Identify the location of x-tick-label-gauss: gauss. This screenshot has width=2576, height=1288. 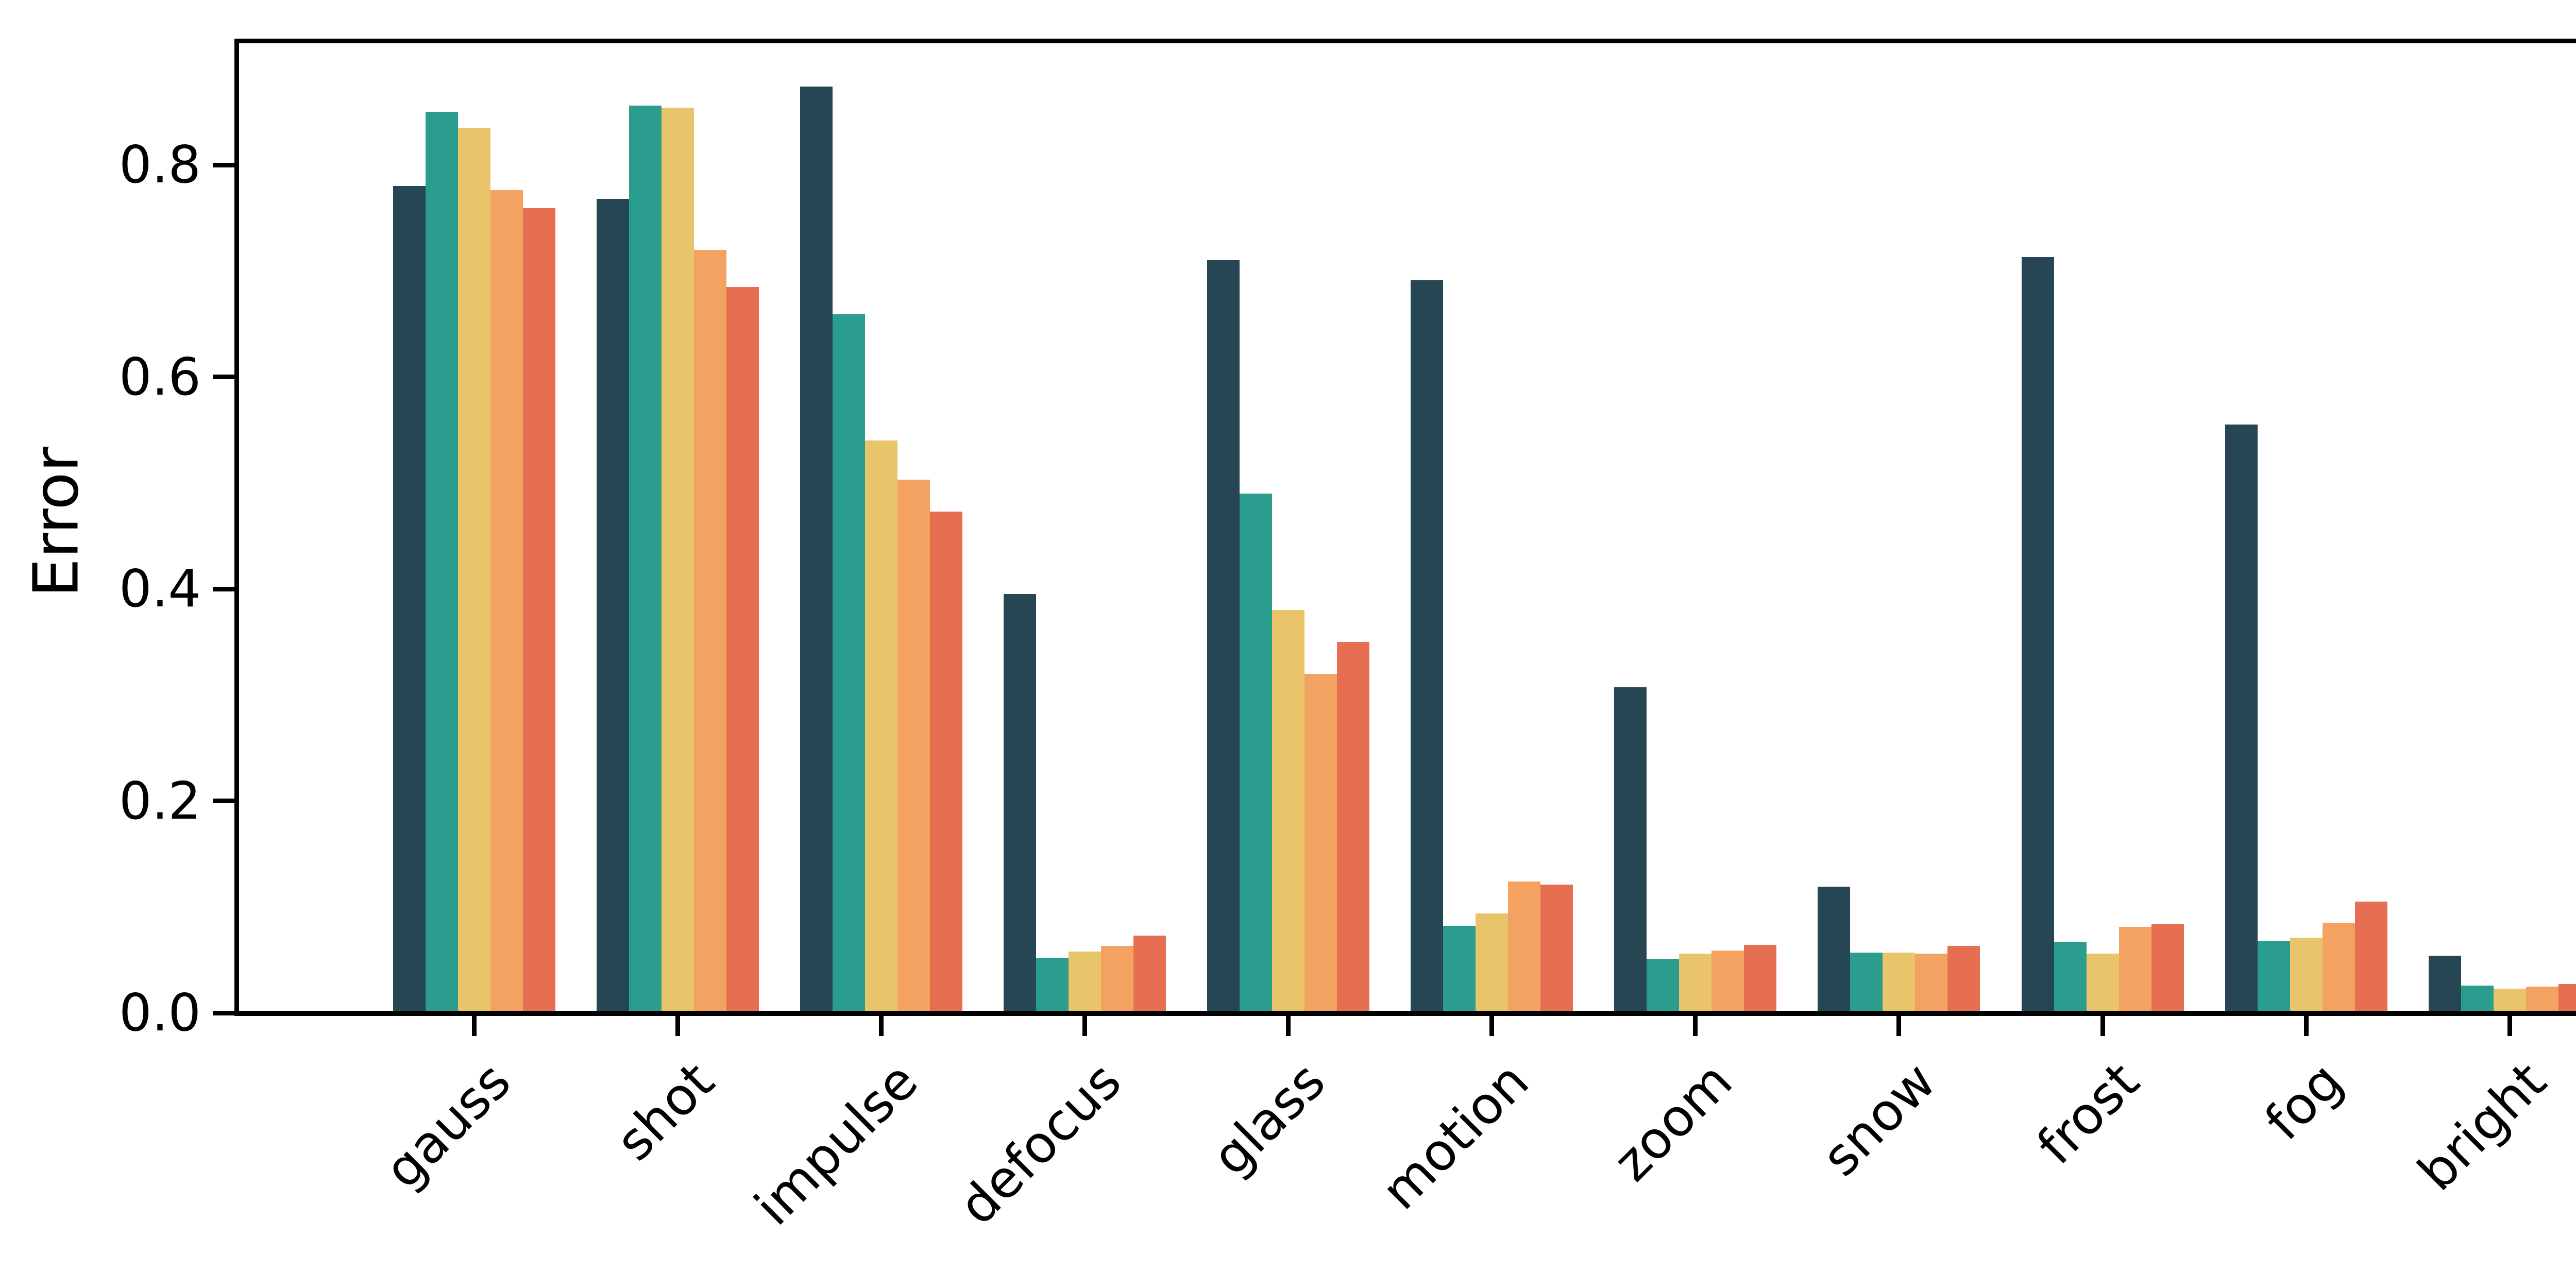
(447, 1125).